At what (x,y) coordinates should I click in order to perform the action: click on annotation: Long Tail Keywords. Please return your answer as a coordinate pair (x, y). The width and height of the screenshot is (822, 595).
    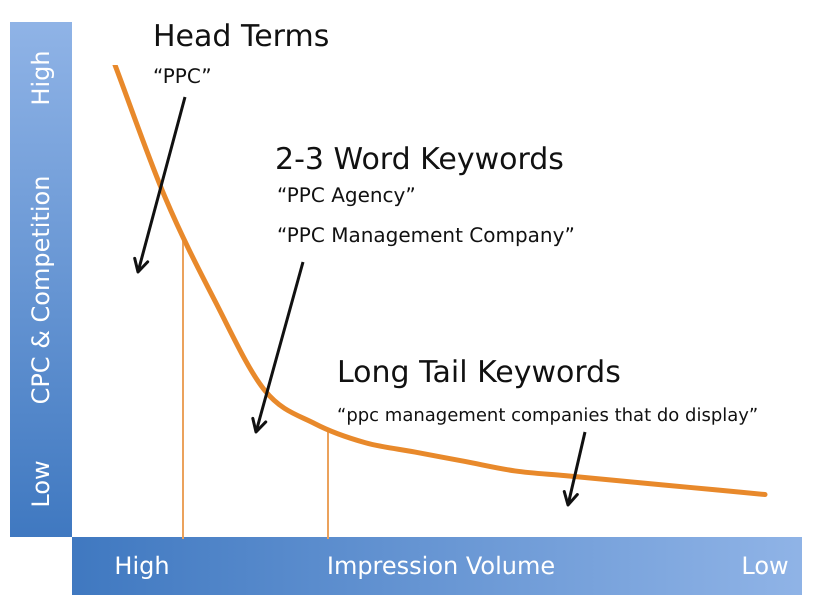
    Looking at the image, I should click on (479, 372).